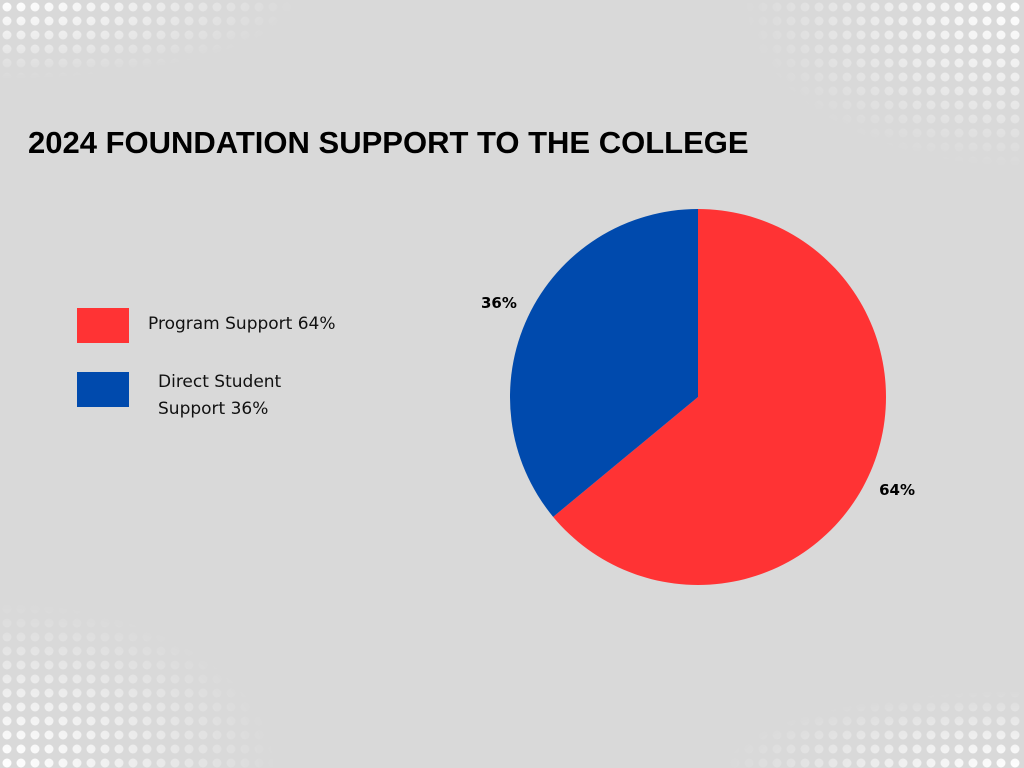  What do you see at coordinates (103, 357) in the screenshot?
I see `legend` at bounding box center [103, 357].